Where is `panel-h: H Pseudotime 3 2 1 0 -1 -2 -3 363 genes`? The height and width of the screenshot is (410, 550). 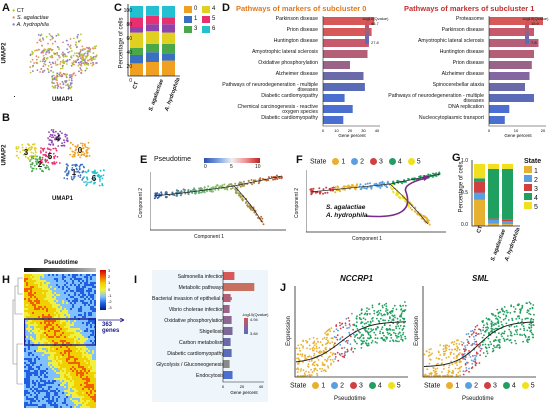 panel-h: H Pseudotime 3 2 1 0 -1 -2 -3 363 genes is located at coordinates (65, 333).